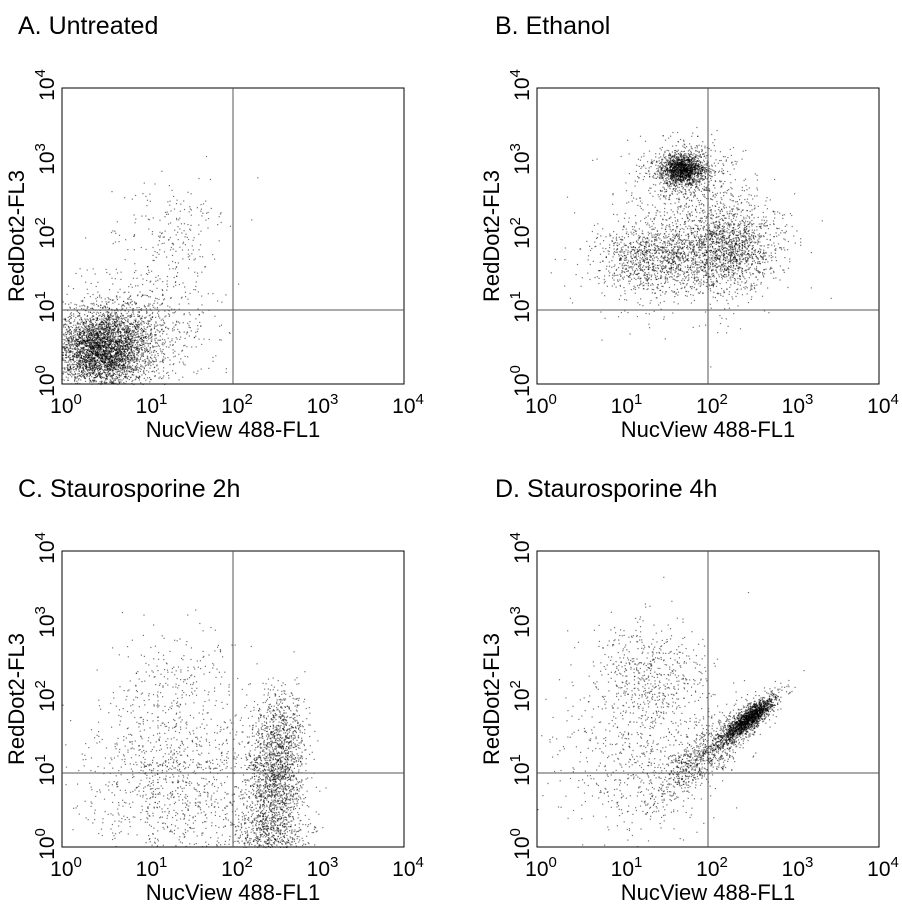 The width and height of the screenshot is (902, 914). Describe the element at coordinates (40, 369) in the screenshot. I see `y-tick-exponent: 0` at that location.